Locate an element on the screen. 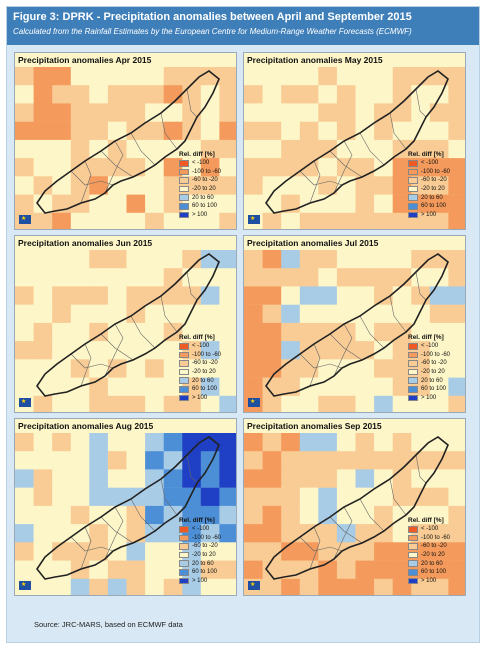  legend-label: > 100 is located at coordinates (200, 580).